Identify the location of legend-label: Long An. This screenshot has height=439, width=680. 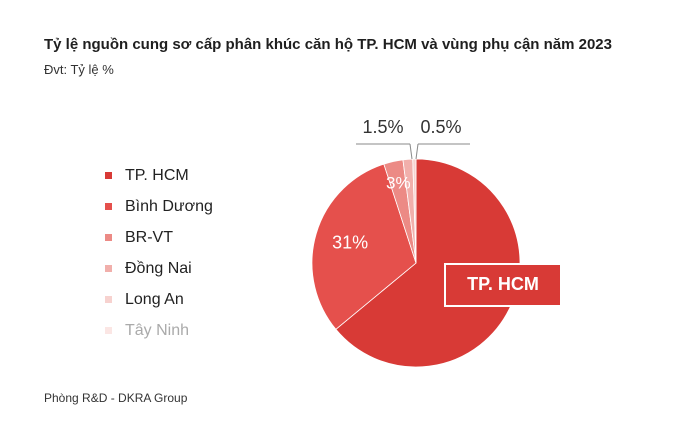
(154, 299).